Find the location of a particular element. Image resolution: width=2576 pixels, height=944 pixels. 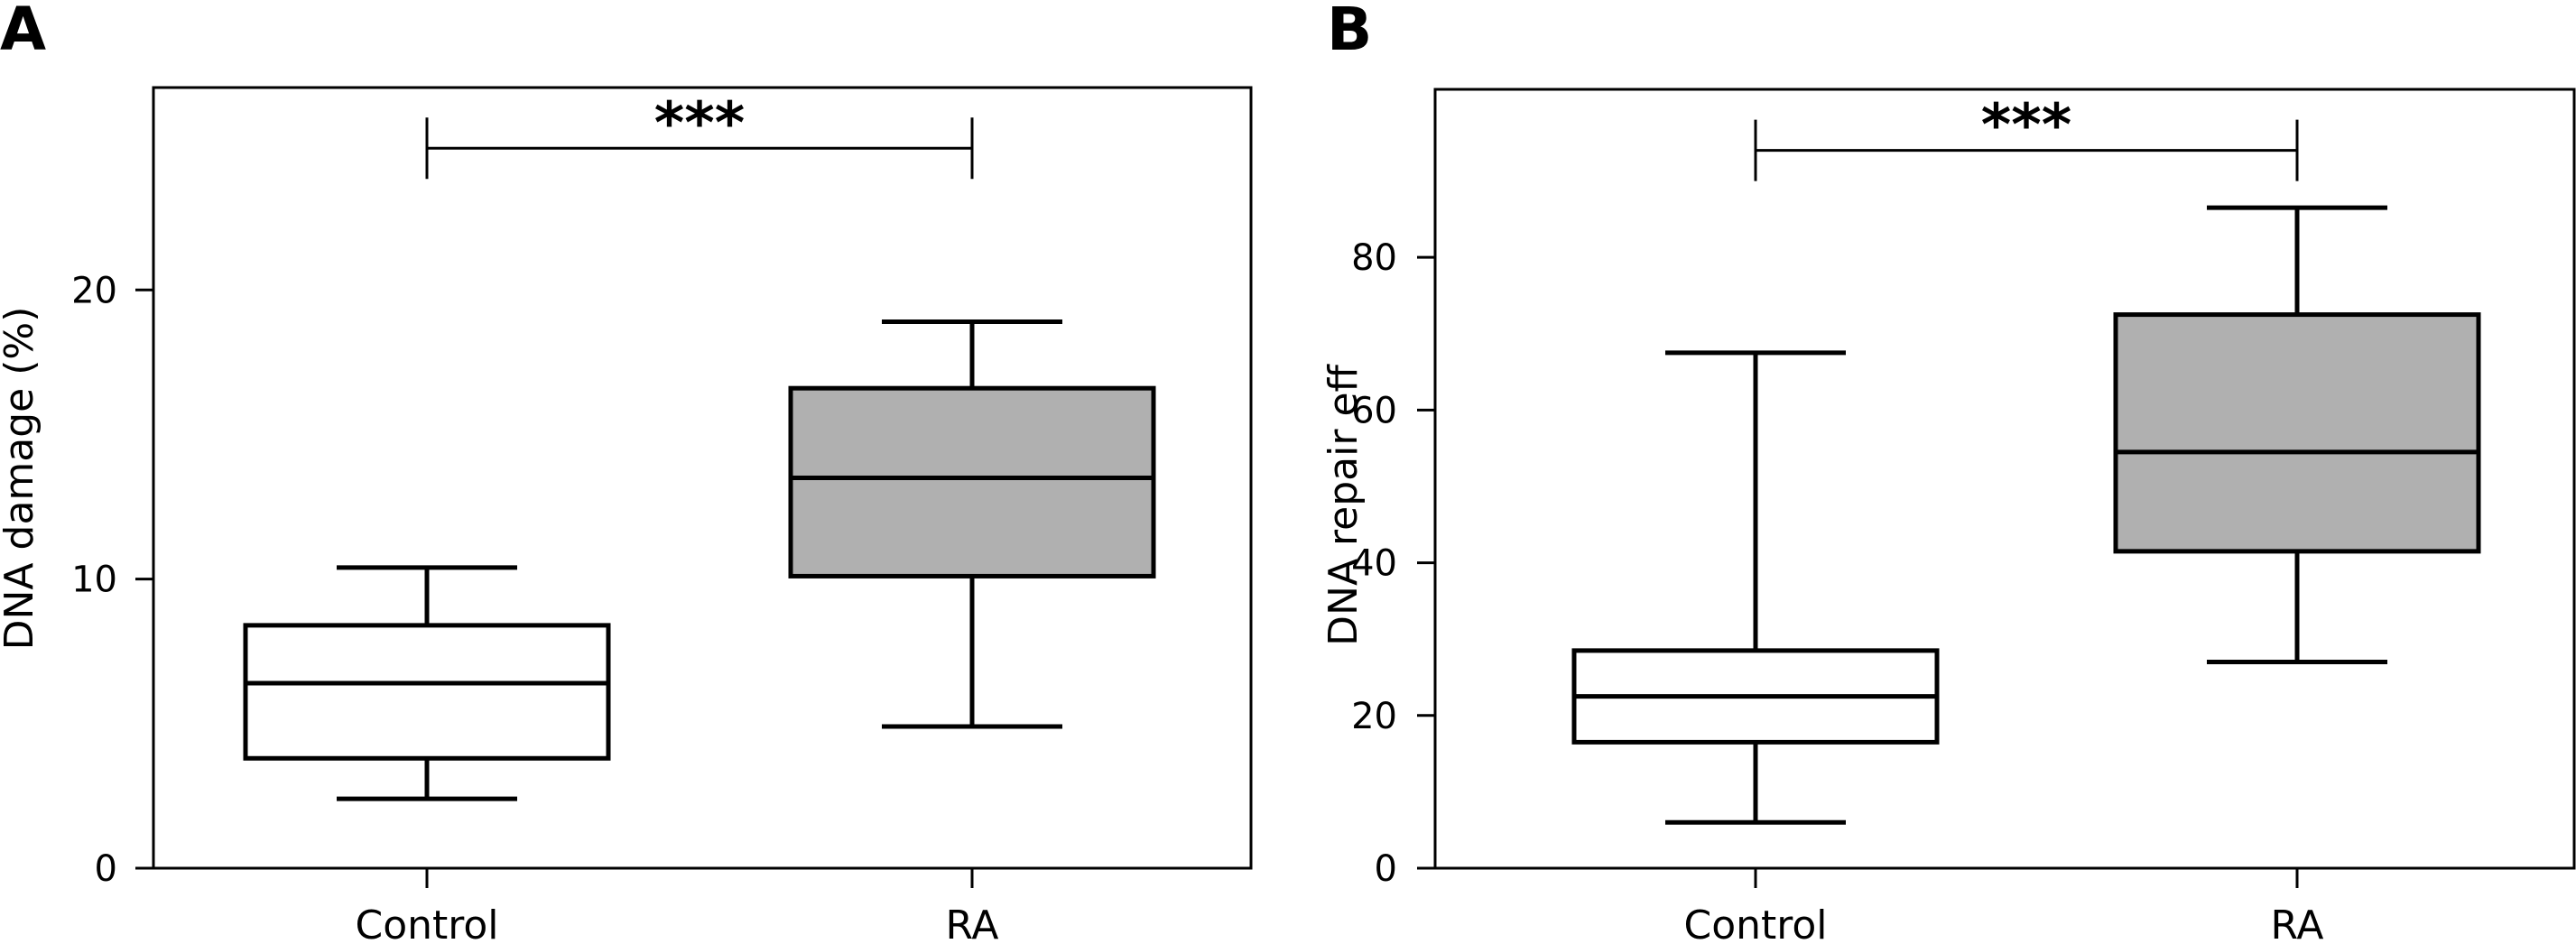

y-axis: 0 10 20 is located at coordinates (112, 580).